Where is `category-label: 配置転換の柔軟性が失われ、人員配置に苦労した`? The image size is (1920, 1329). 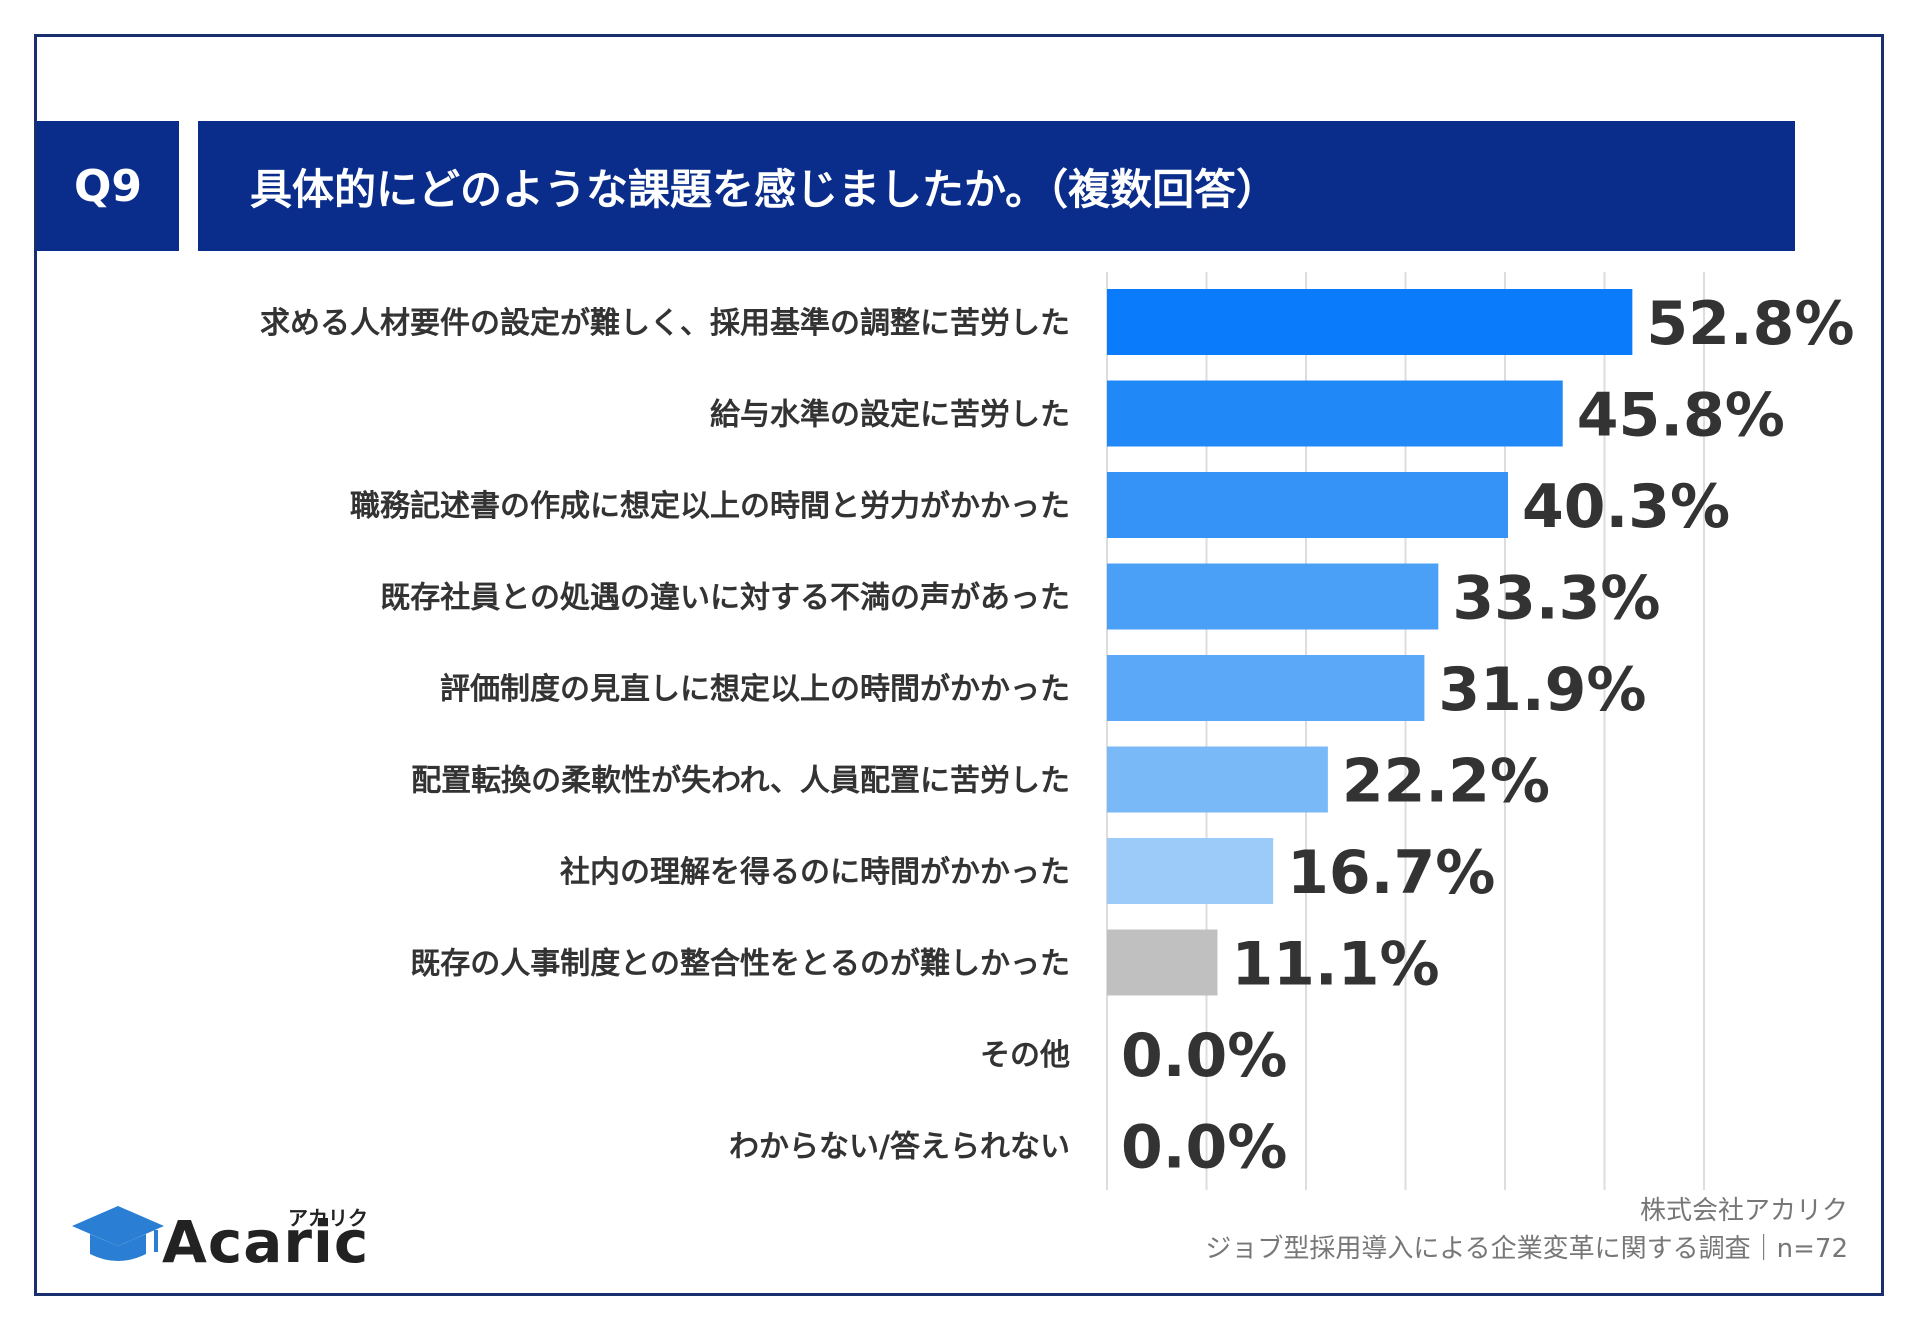 category-label: 配置転換の柔軟性が失われ、人員配置に苦労した is located at coordinates (740, 781).